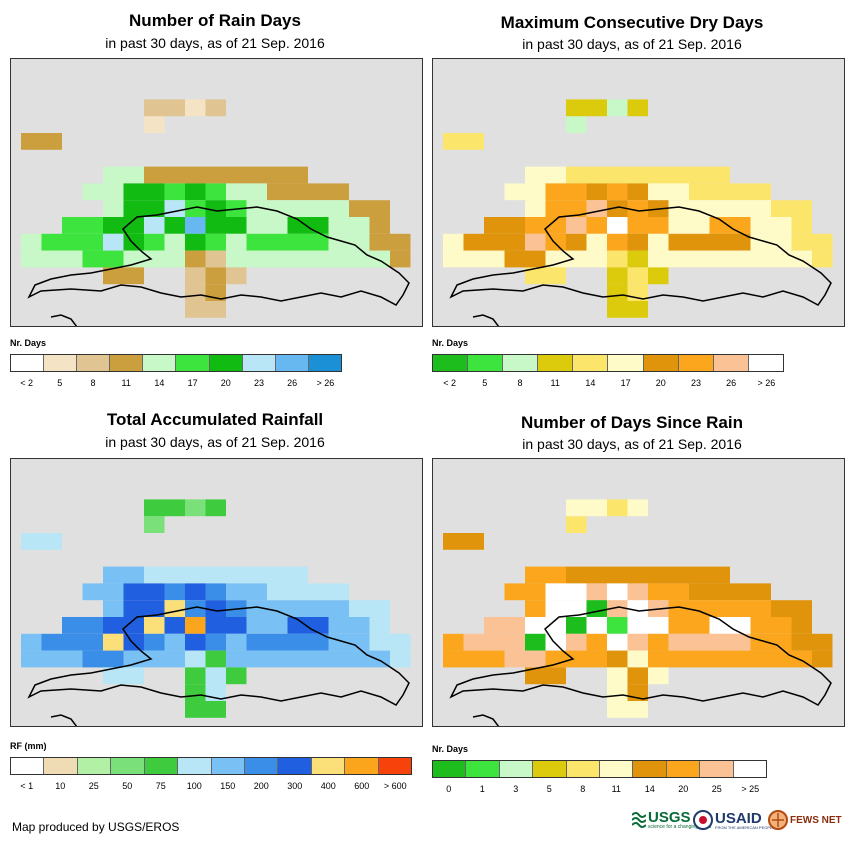  Describe the element at coordinates (640, 266) in the screenshot. I see `coastline` at that location.